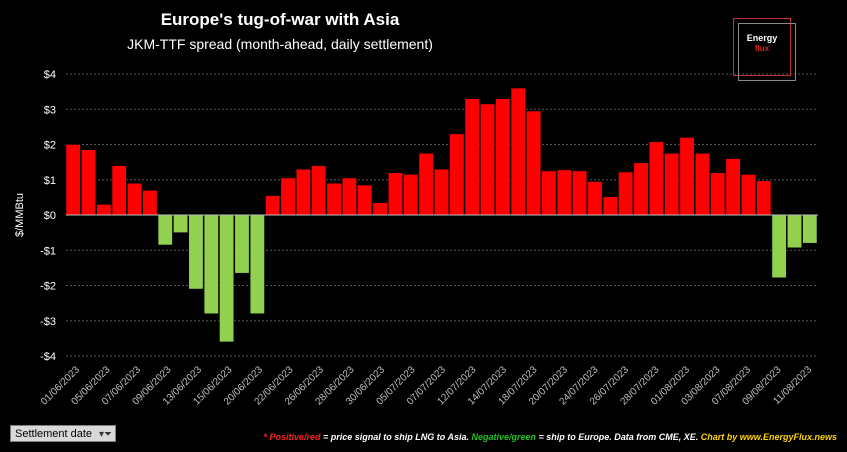 The height and width of the screenshot is (452, 847). Describe the element at coordinates (20, 215) in the screenshot. I see `y-axis-label: $/MMBtu` at that location.